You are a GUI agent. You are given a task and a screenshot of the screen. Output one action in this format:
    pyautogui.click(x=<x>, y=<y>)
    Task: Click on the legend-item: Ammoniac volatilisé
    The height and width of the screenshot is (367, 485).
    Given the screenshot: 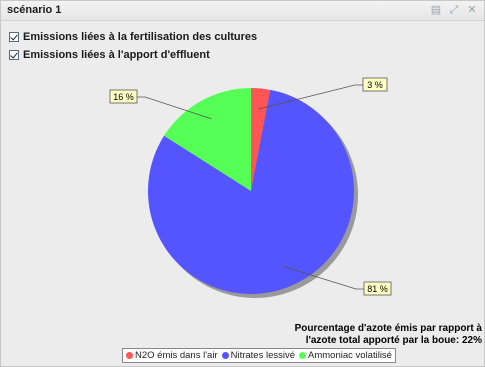 What is the action you would take?
    pyautogui.click(x=345, y=355)
    